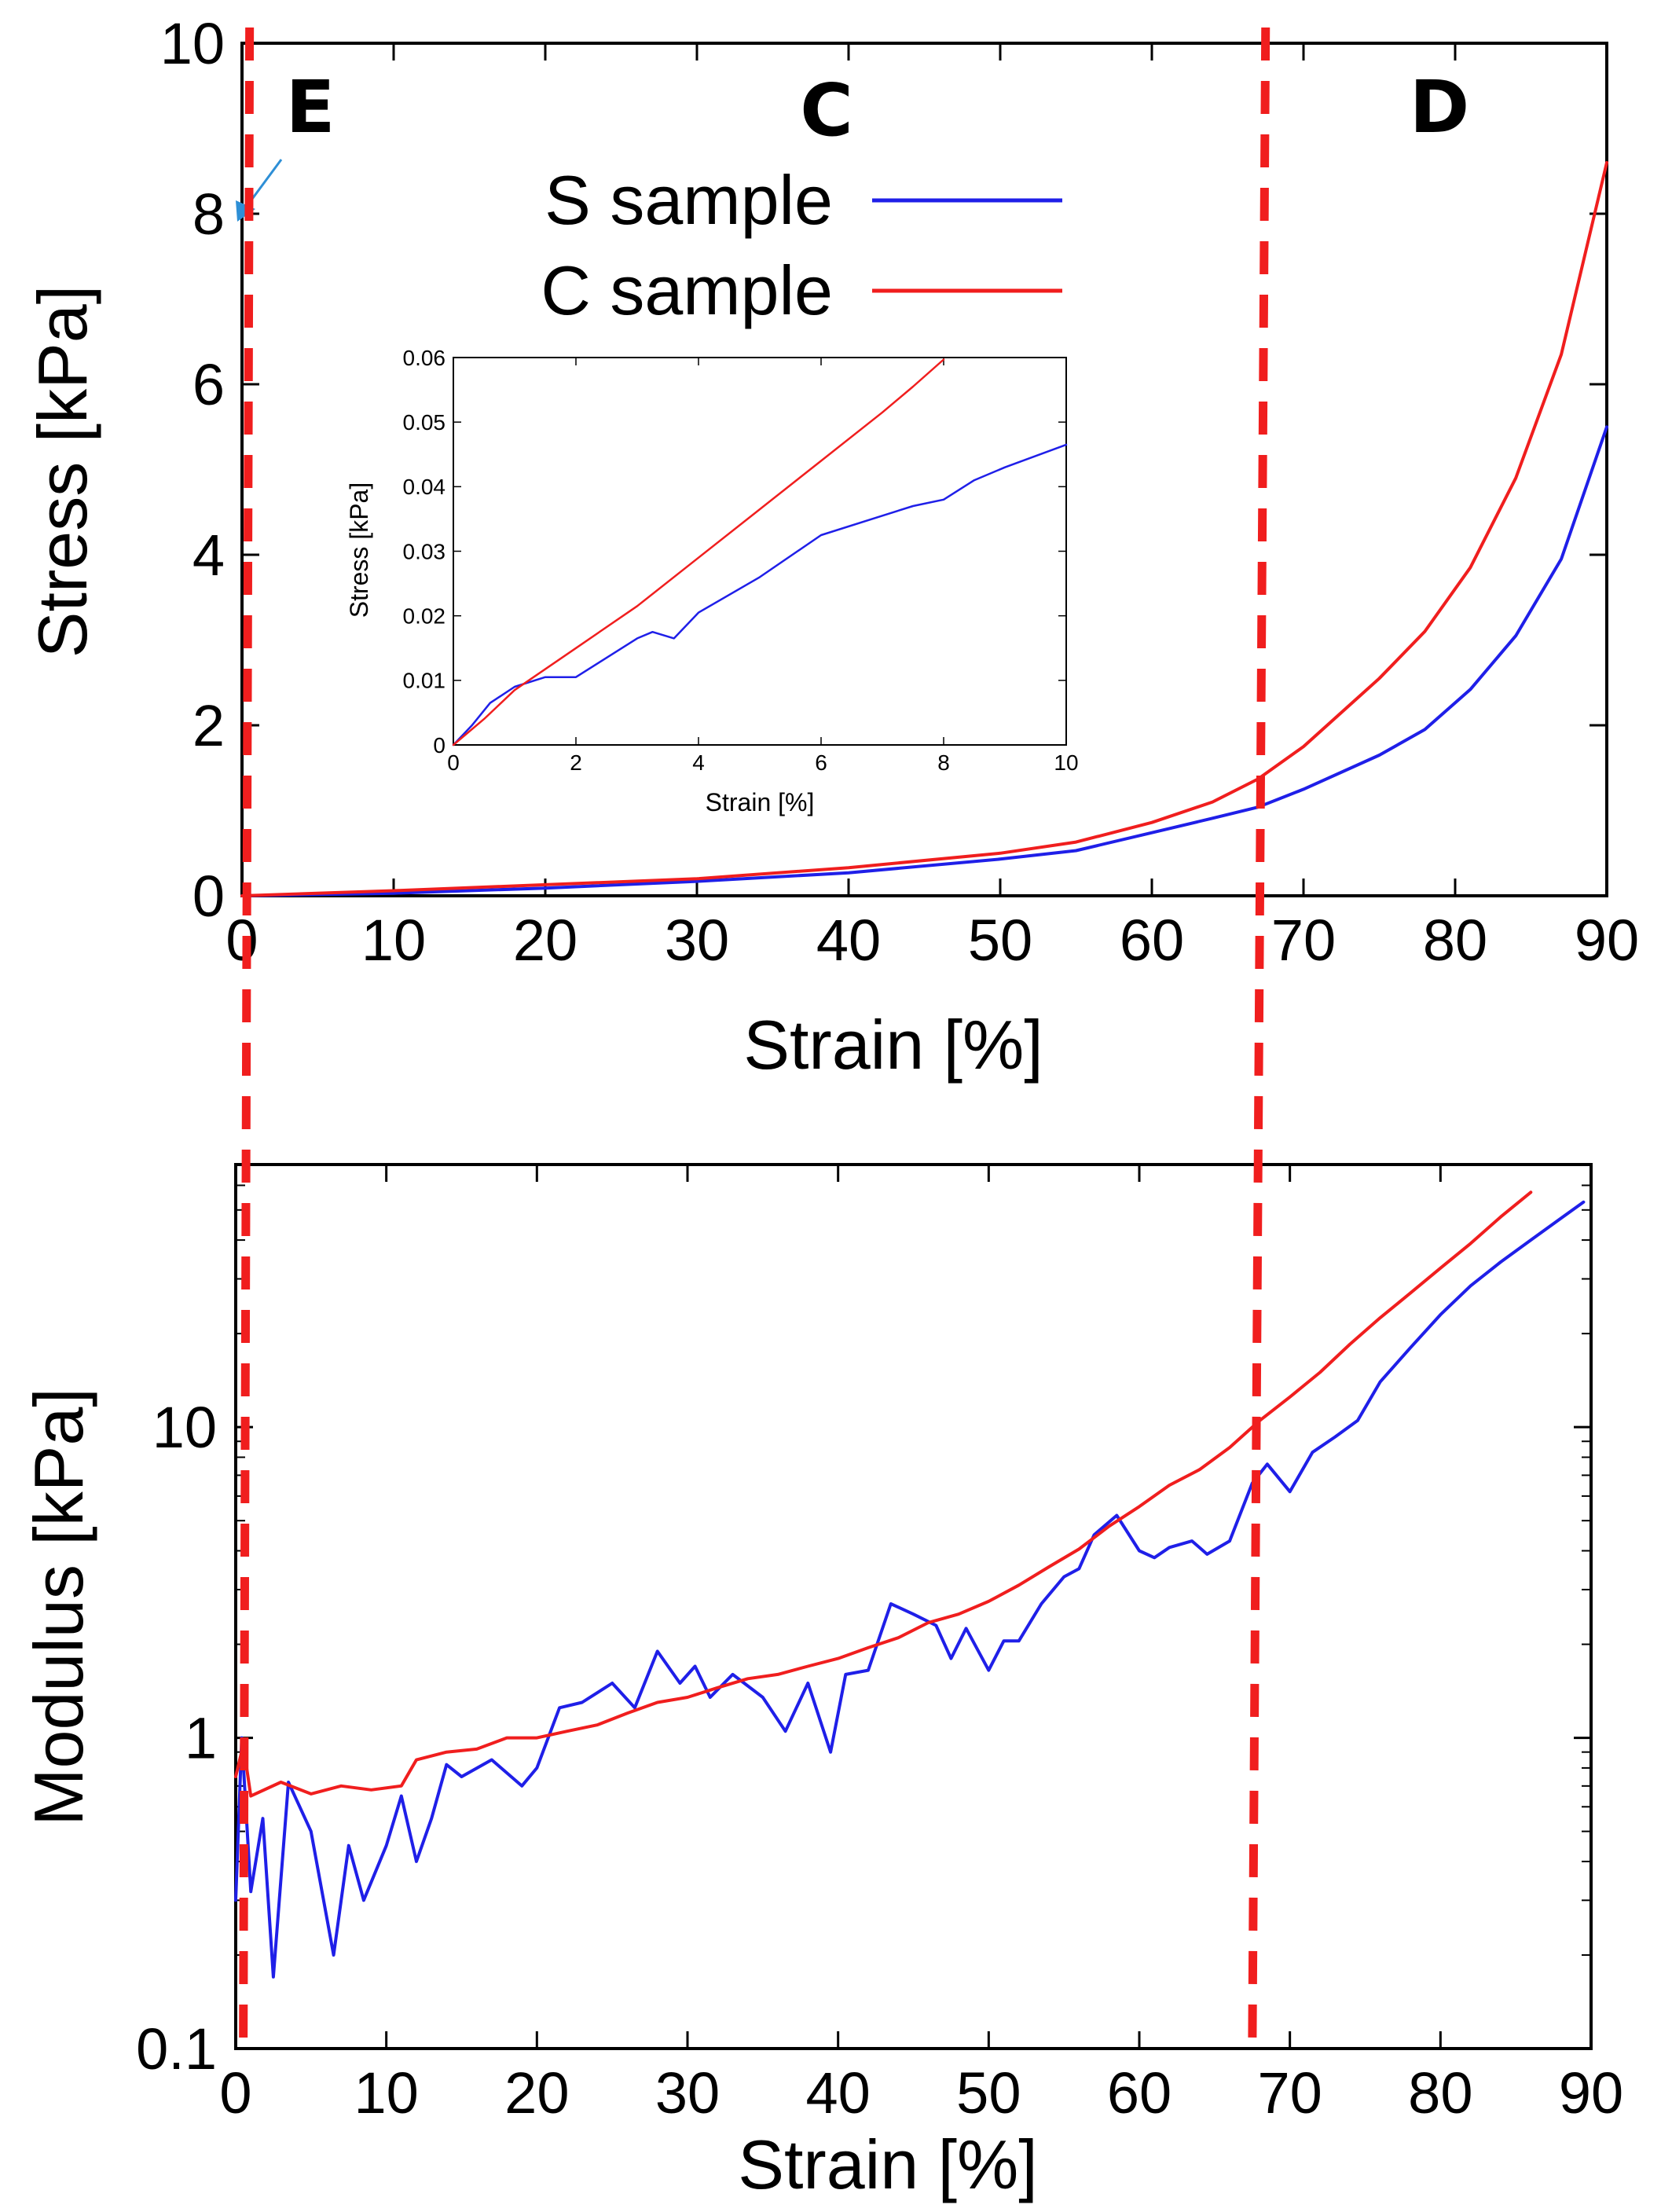 The height and width of the screenshot is (2212, 1672). I want to click on modulus-x-tick-label: 10, so click(386, 2093).